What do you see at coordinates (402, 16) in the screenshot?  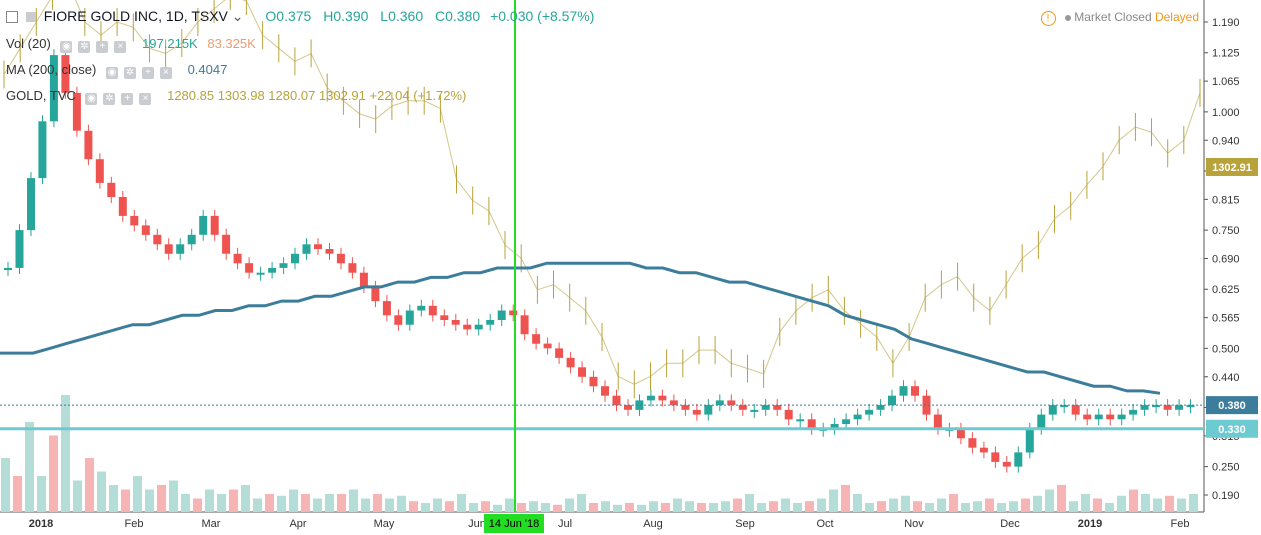 I see `ohlc-low: L0.360` at bounding box center [402, 16].